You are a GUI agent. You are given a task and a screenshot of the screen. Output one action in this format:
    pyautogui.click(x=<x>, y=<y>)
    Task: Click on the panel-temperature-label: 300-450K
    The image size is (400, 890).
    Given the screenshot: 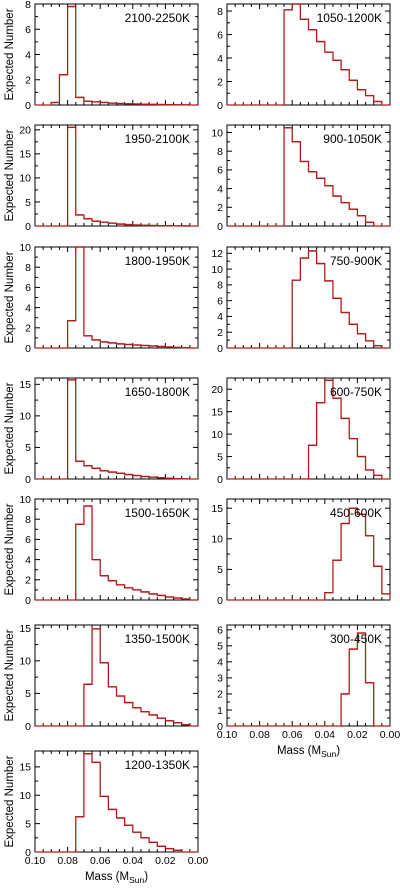 What is the action you would take?
    pyautogui.click(x=356, y=639)
    